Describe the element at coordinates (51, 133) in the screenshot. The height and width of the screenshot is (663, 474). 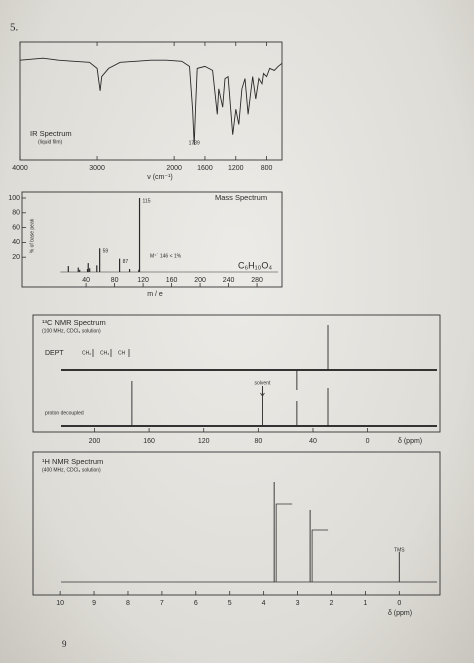
I see `panel-title: IR Spectrum` at that location.